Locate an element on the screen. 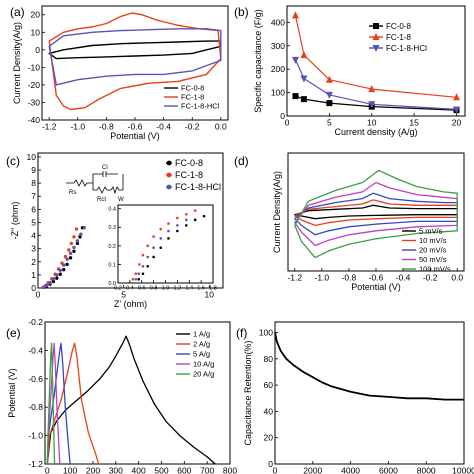  y-tick-label: 5 is located at coordinates (33, 222).